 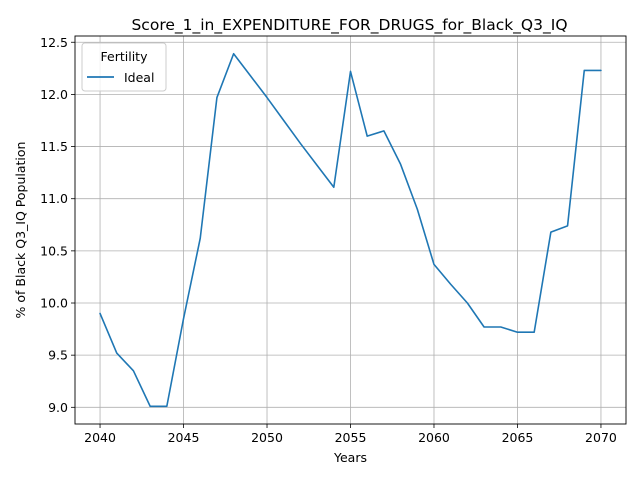 What do you see at coordinates (54, 42) in the screenshot?
I see `y-tick-label: 12.5` at bounding box center [54, 42].